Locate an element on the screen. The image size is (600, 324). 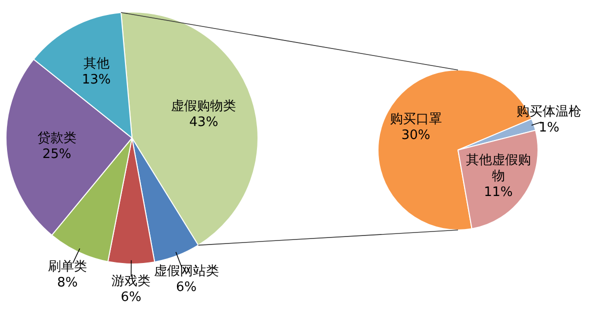
slice-label: 刷单类 is located at coordinates (67, 267).